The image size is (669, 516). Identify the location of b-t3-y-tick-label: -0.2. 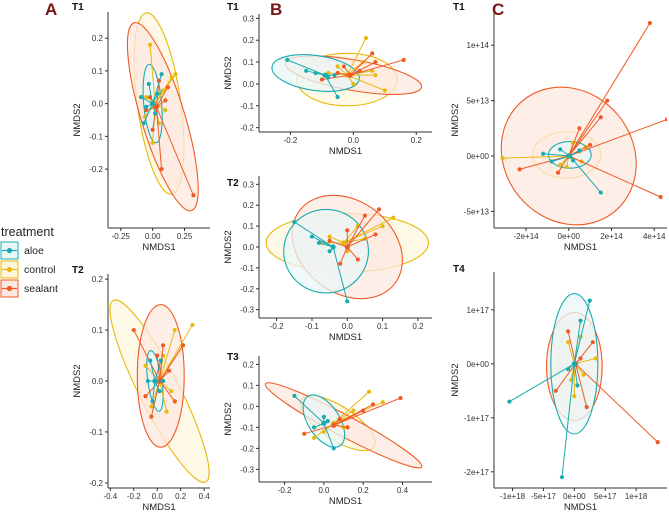
(247, 448).